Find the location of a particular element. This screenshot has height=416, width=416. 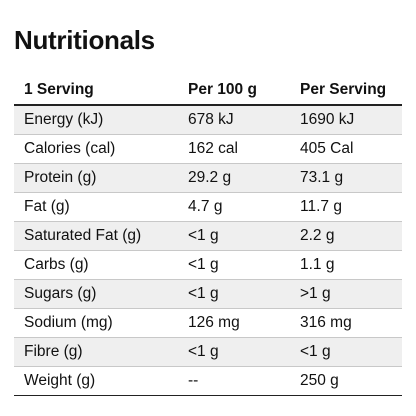

table-row: Sodium (mg) 126 mg 316 mg is located at coordinates (208, 323).